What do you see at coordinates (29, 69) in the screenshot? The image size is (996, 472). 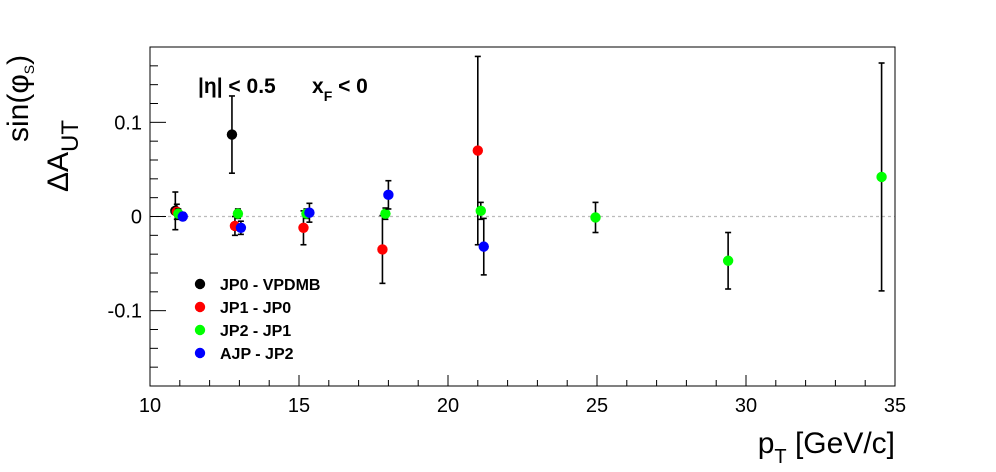 I see `y-axis-sup-subscript: S` at bounding box center [29, 69].